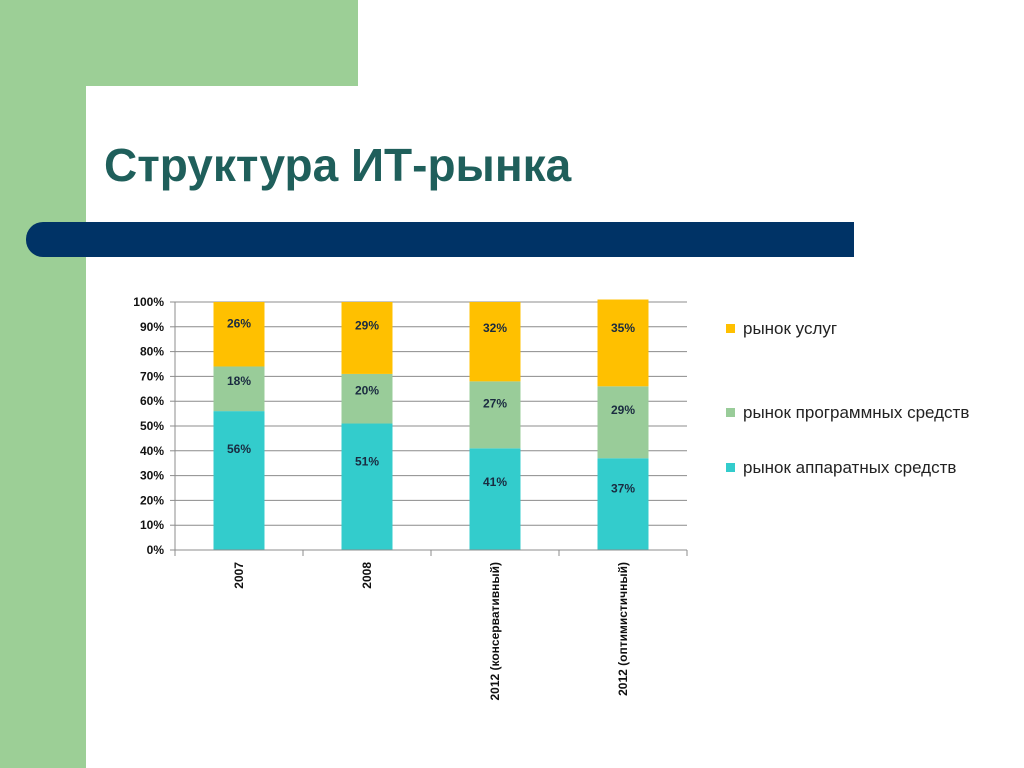 The image size is (1024, 768). What do you see at coordinates (152, 401) in the screenshot?
I see `y-tick-label: 60%` at bounding box center [152, 401].